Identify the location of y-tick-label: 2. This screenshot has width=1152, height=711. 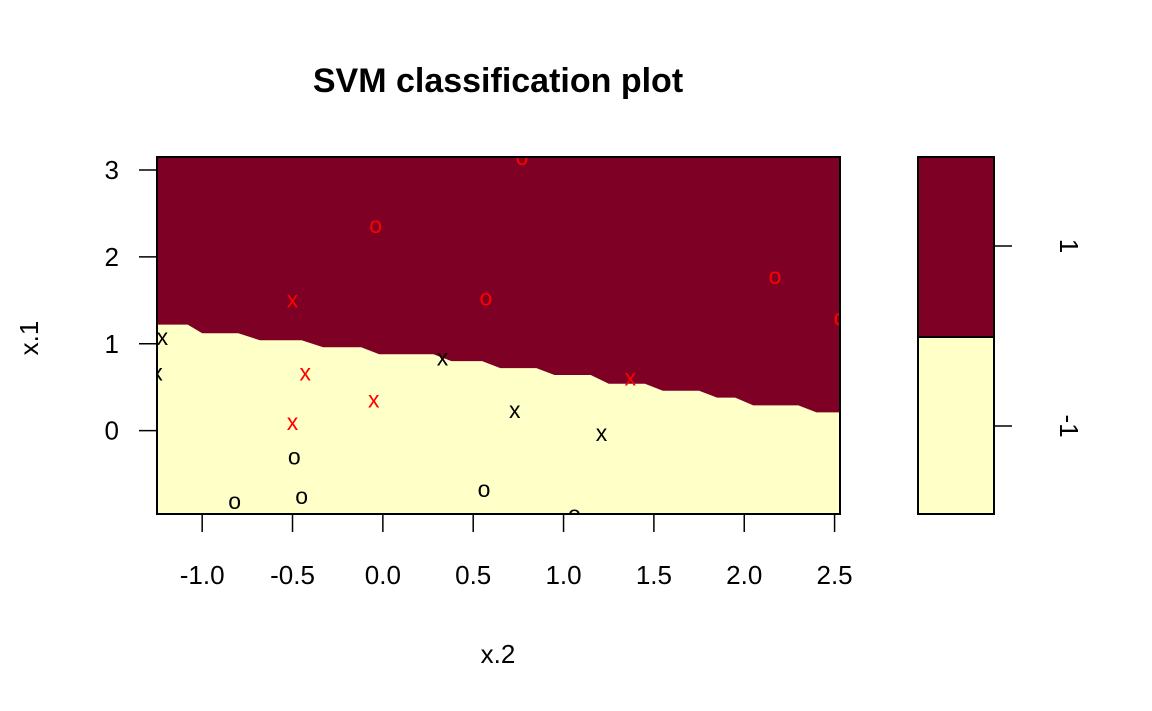
(112, 257).